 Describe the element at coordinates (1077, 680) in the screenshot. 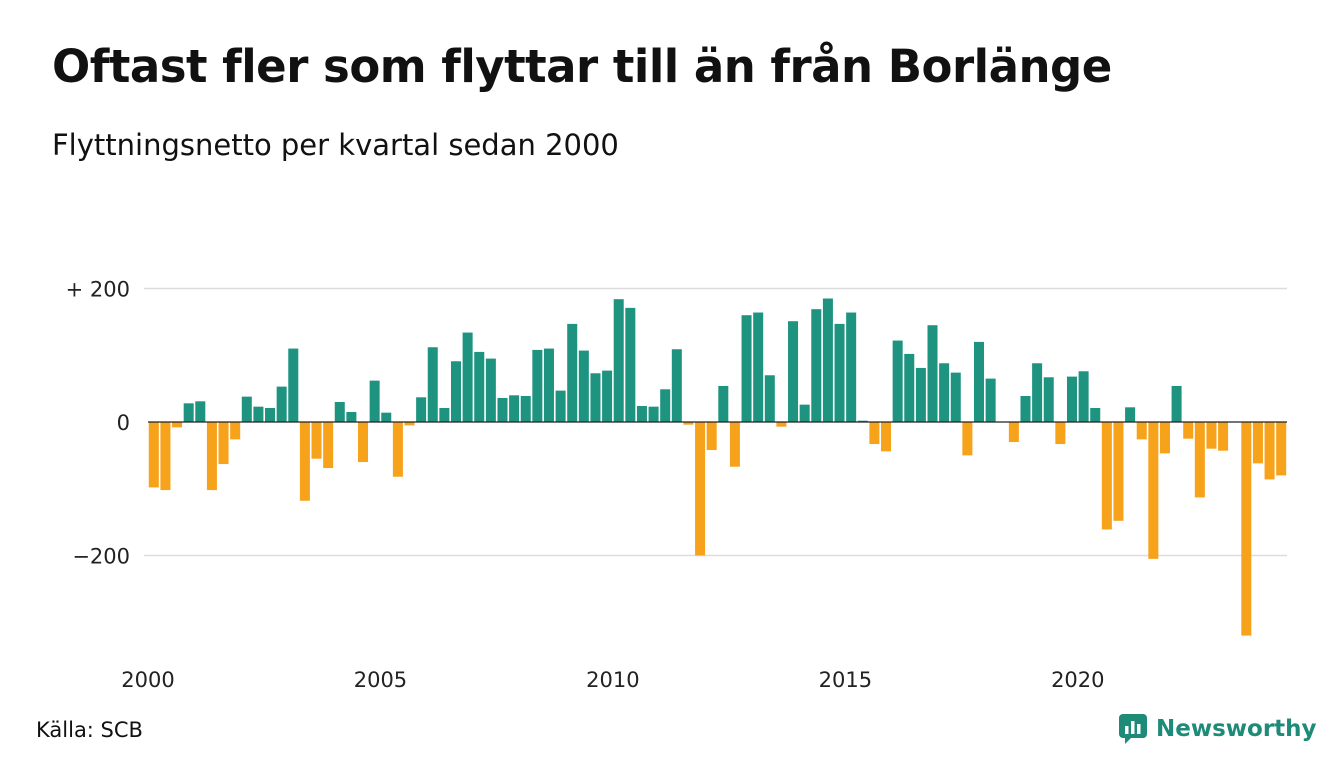

I see `x-tick-label: 2020` at that location.